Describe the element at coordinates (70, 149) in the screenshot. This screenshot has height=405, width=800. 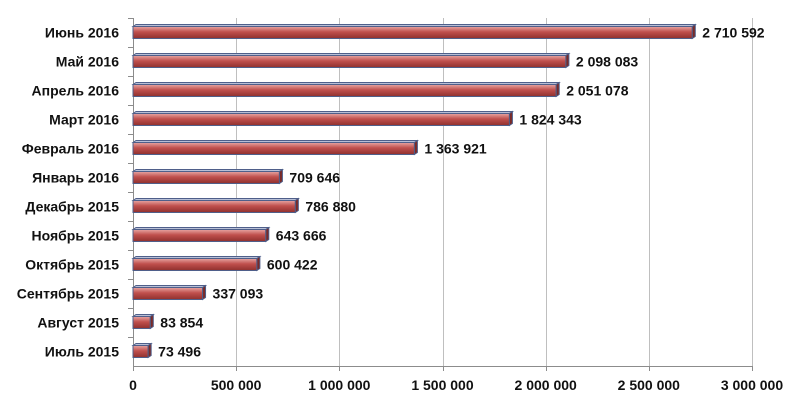
I see `category-label: Февраль 2016` at that location.